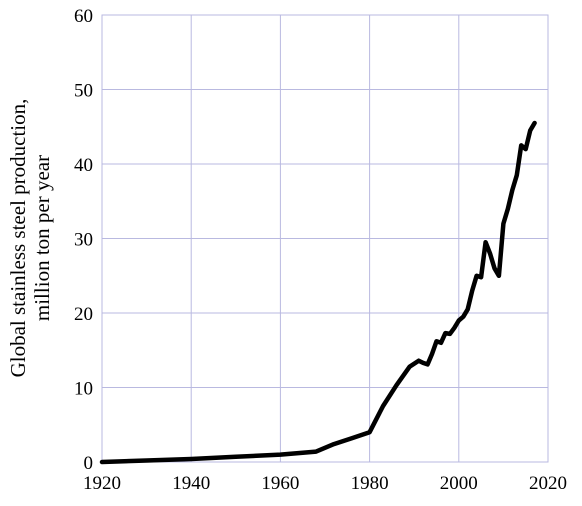  I want to click on x-tick-label: 1960, so click(280, 483).